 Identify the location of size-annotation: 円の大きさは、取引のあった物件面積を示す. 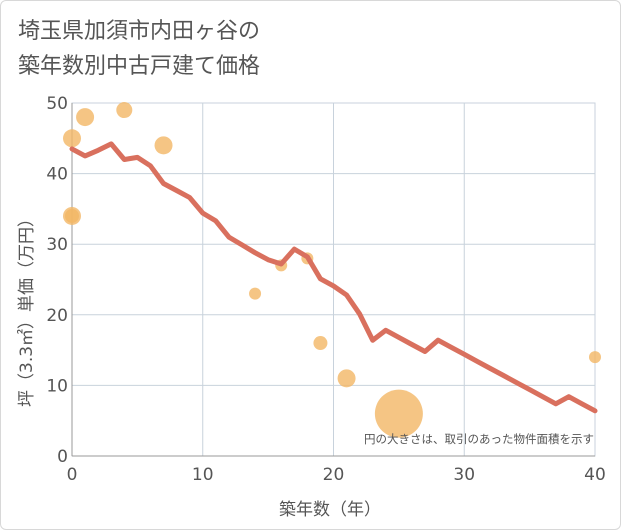
(479, 439).